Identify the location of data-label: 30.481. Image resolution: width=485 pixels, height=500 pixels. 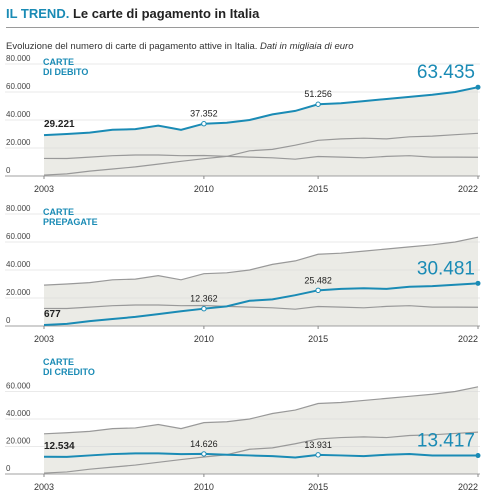
(446, 268).